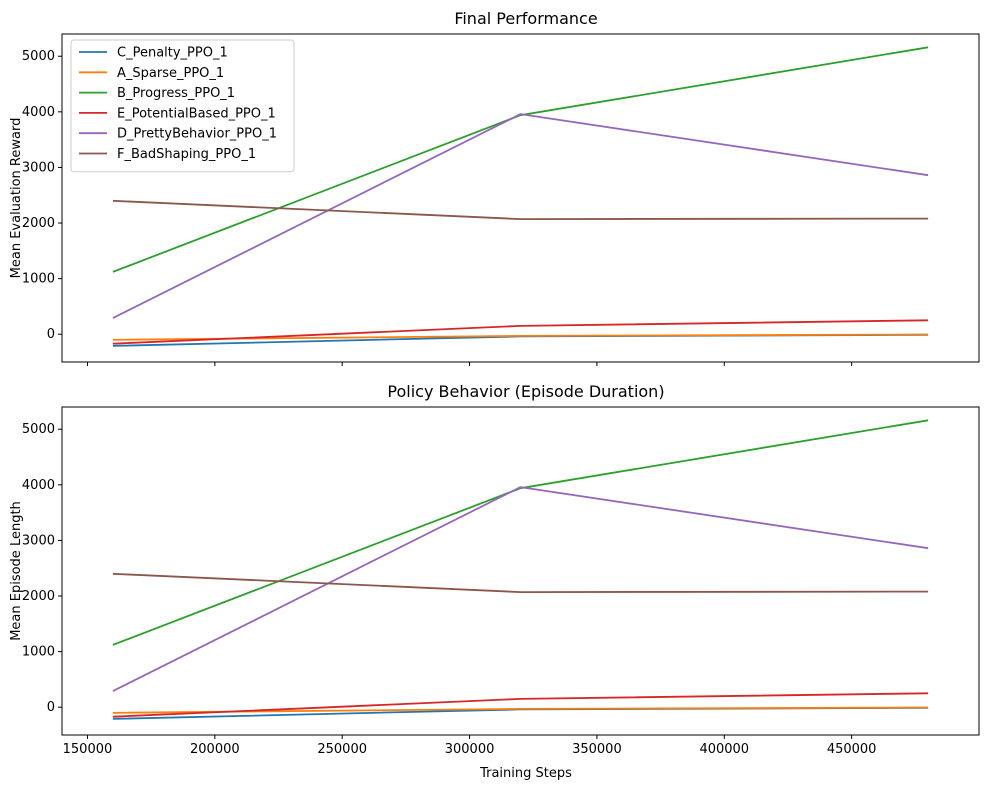 Image resolution: width=989 pixels, height=790 pixels. What do you see at coordinates (525, 773) in the screenshot?
I see `x-axis-label: Training Steps` at bounding box center [525, 773].